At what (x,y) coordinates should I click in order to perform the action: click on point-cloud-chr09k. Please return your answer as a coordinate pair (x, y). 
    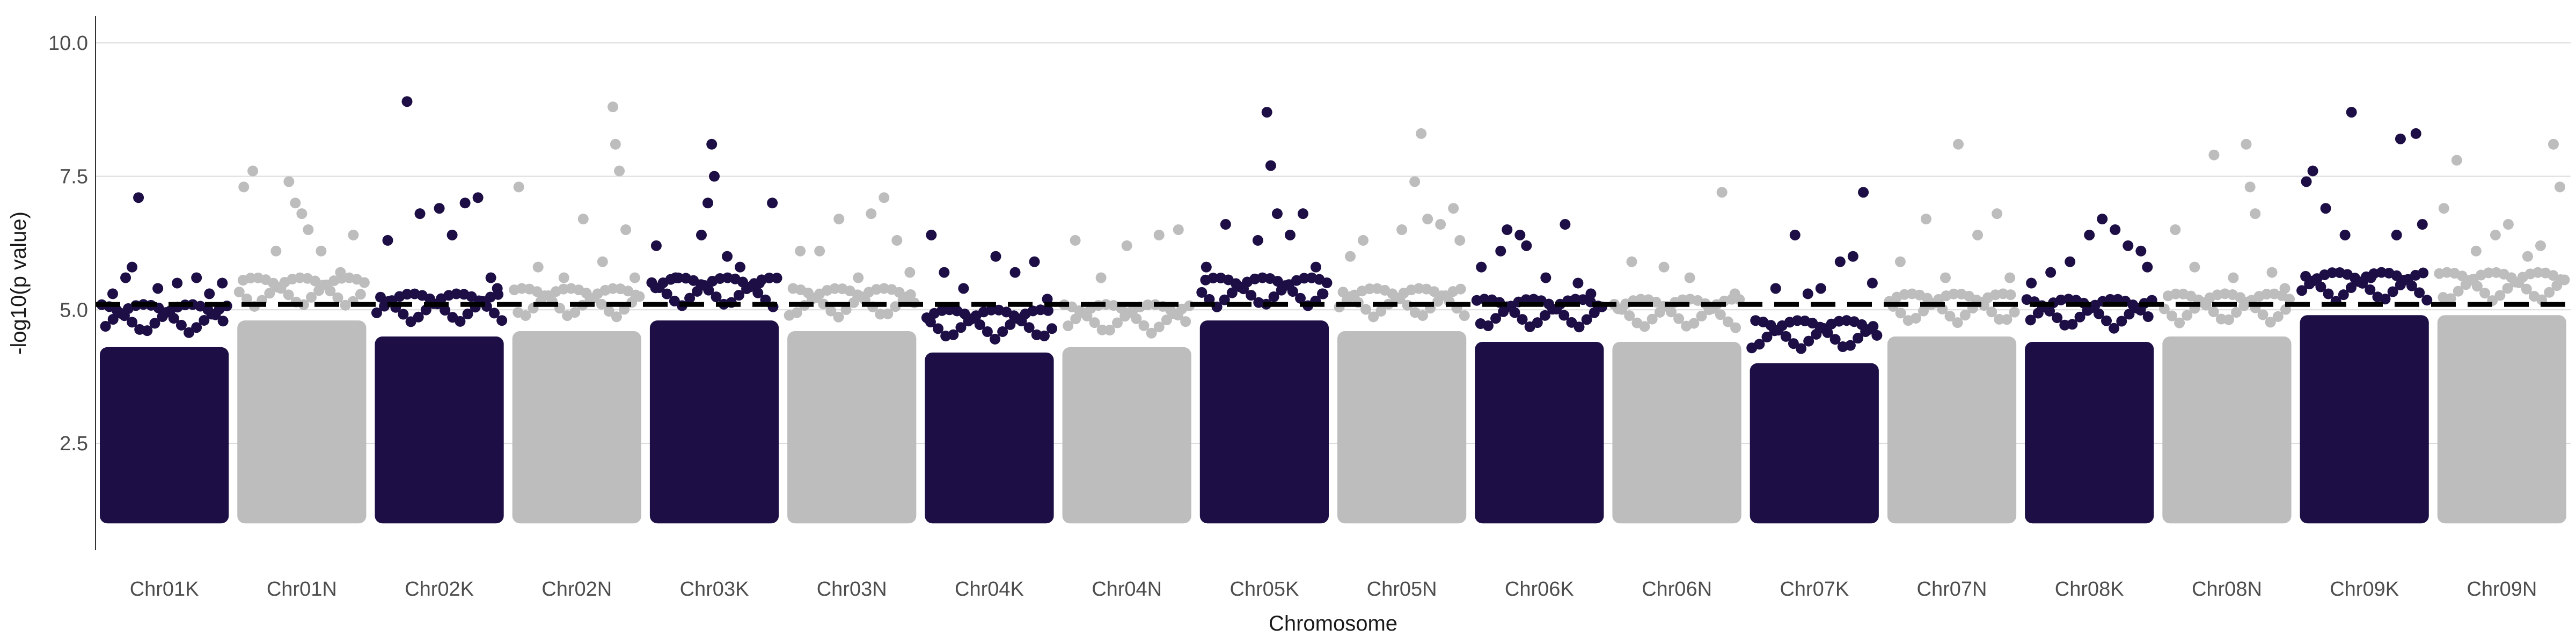
    Looking at the image, I should click on (2364, 419).